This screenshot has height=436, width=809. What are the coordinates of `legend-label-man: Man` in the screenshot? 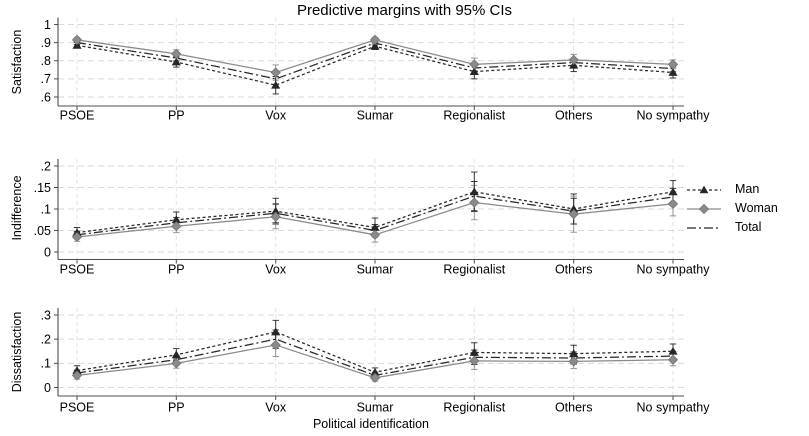 It's located at (747, 189).